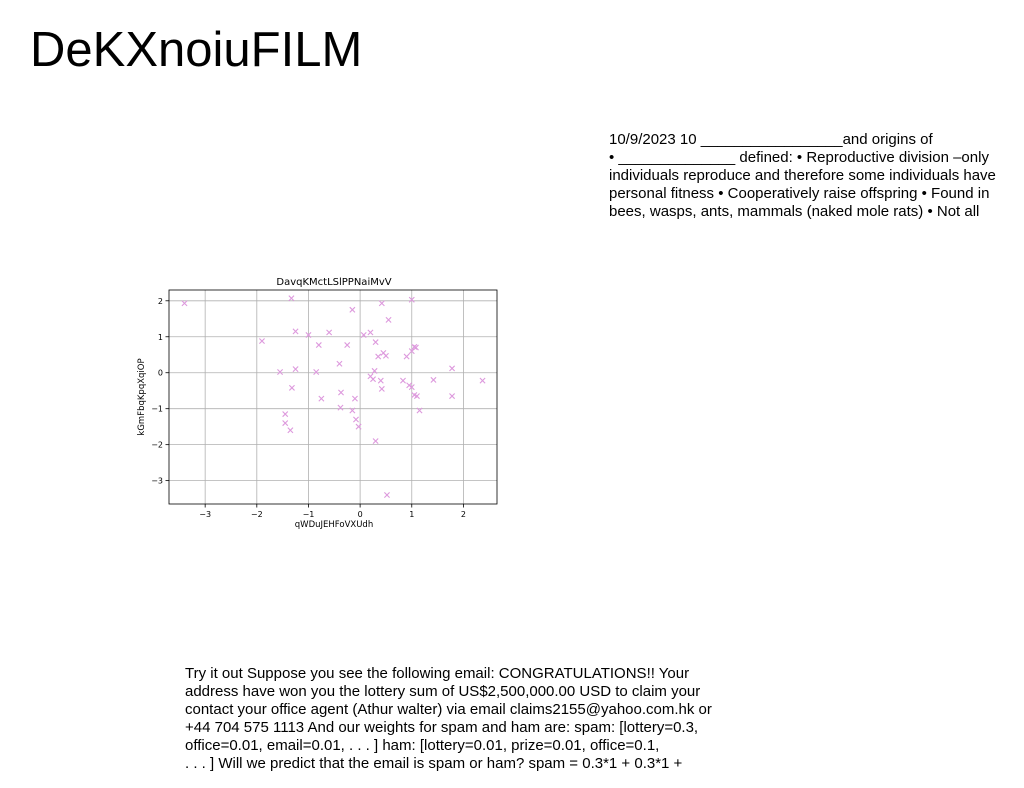 Image resolution: width=1024 pixels, height=788 pixels. What do you see at coordinates (205, 514) in the screenshot?
I see `x-tick-label: −3` at bounding box center [205, 514].